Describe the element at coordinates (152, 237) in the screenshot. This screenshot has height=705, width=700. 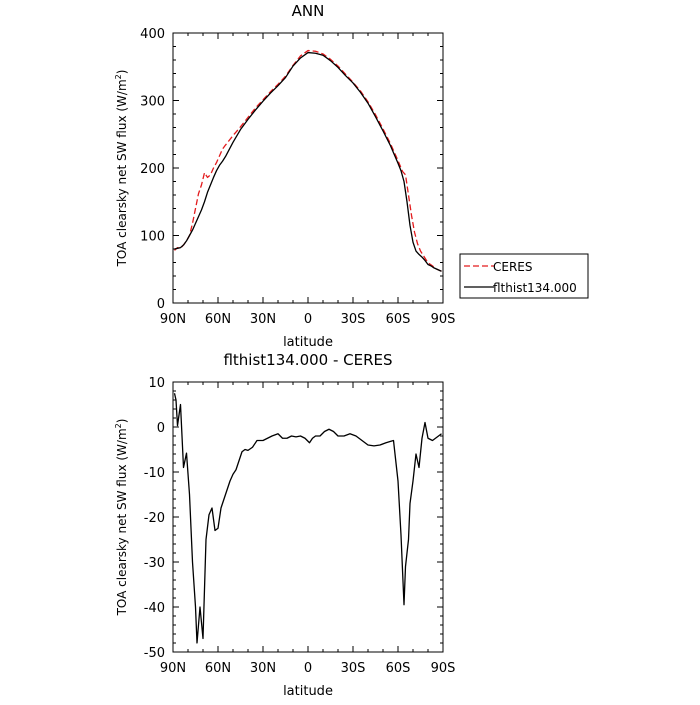
I see `top-ytick-label: 100` at that location.